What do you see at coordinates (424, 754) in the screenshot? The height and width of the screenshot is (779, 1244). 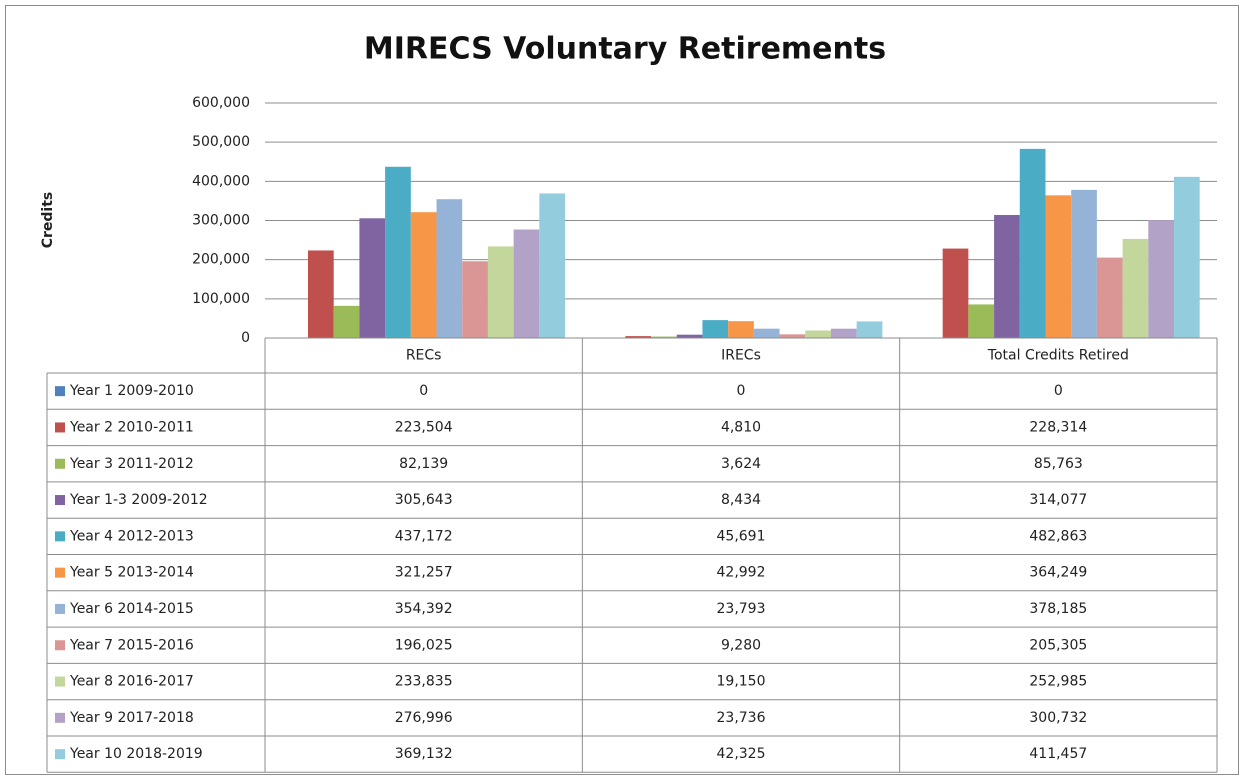 I see `table-cell: 369,132` at bounding box center [424, 754].